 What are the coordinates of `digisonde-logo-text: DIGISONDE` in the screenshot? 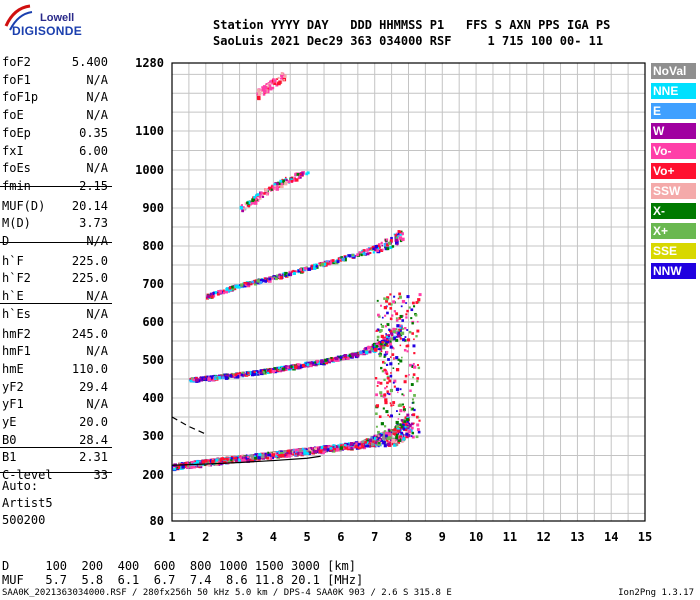 It's located at (47, 31).